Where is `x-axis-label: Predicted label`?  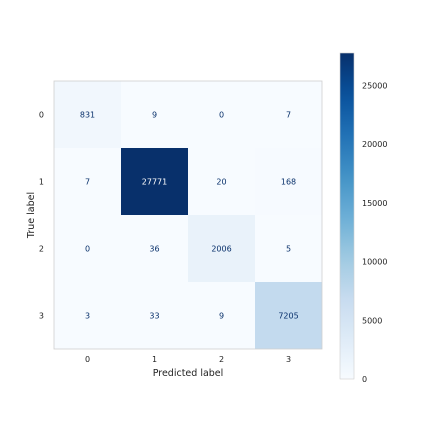
x-axis-label: Predicted label is located at coordinates (188, 373).